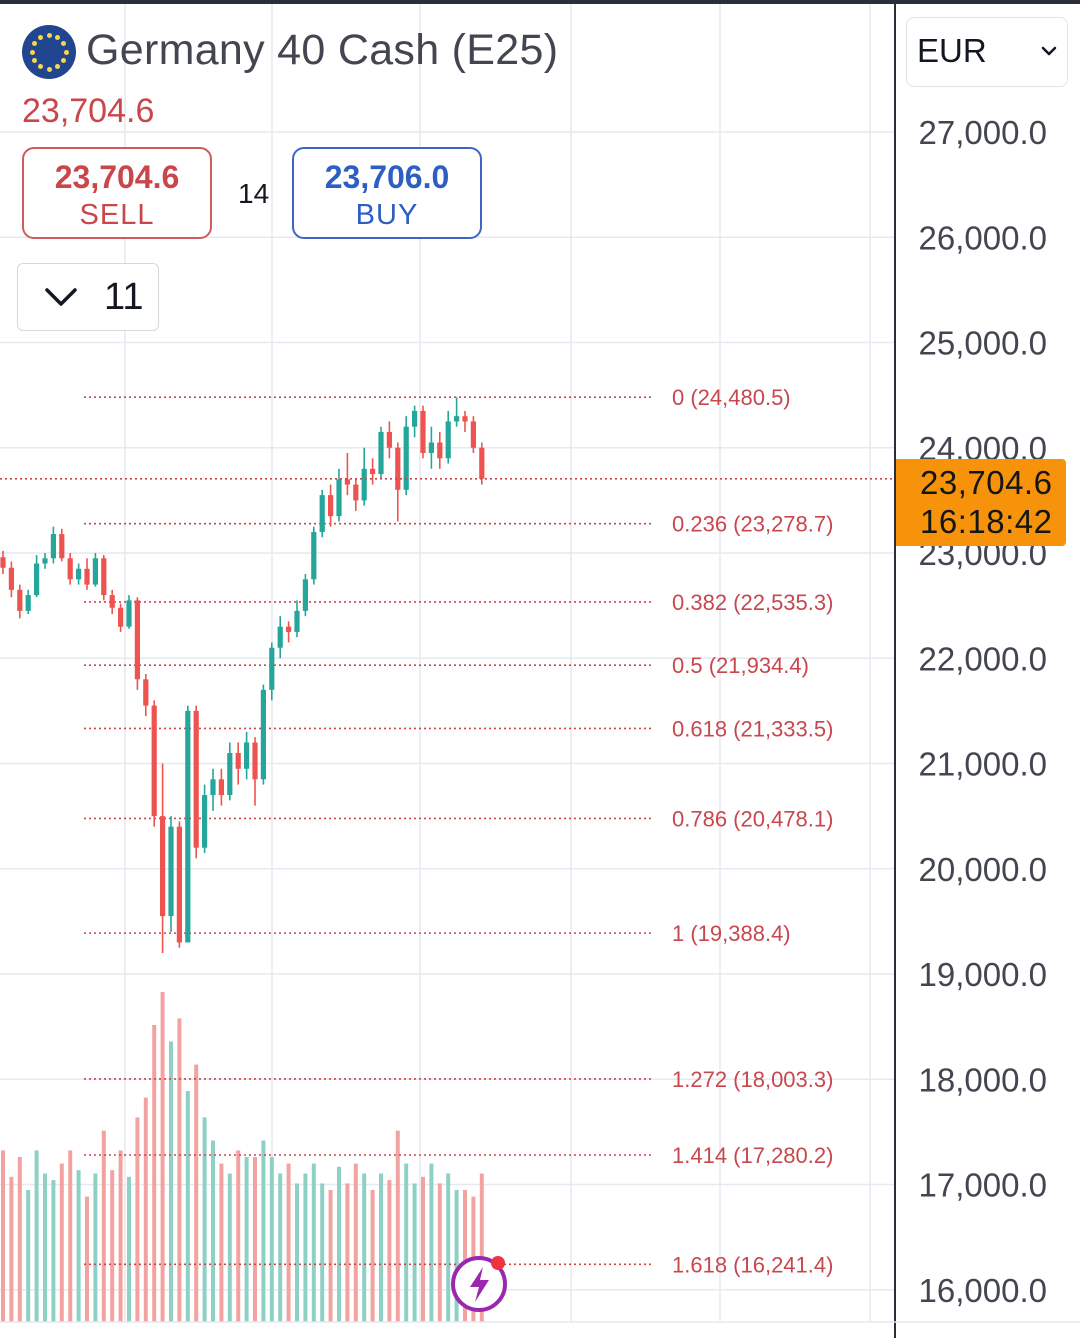 The height and width of the screenshot is (1338, 1080). Describe the element at coordinates (61, 297) in the screenshot. I see `chevron-down-icon` at that location.